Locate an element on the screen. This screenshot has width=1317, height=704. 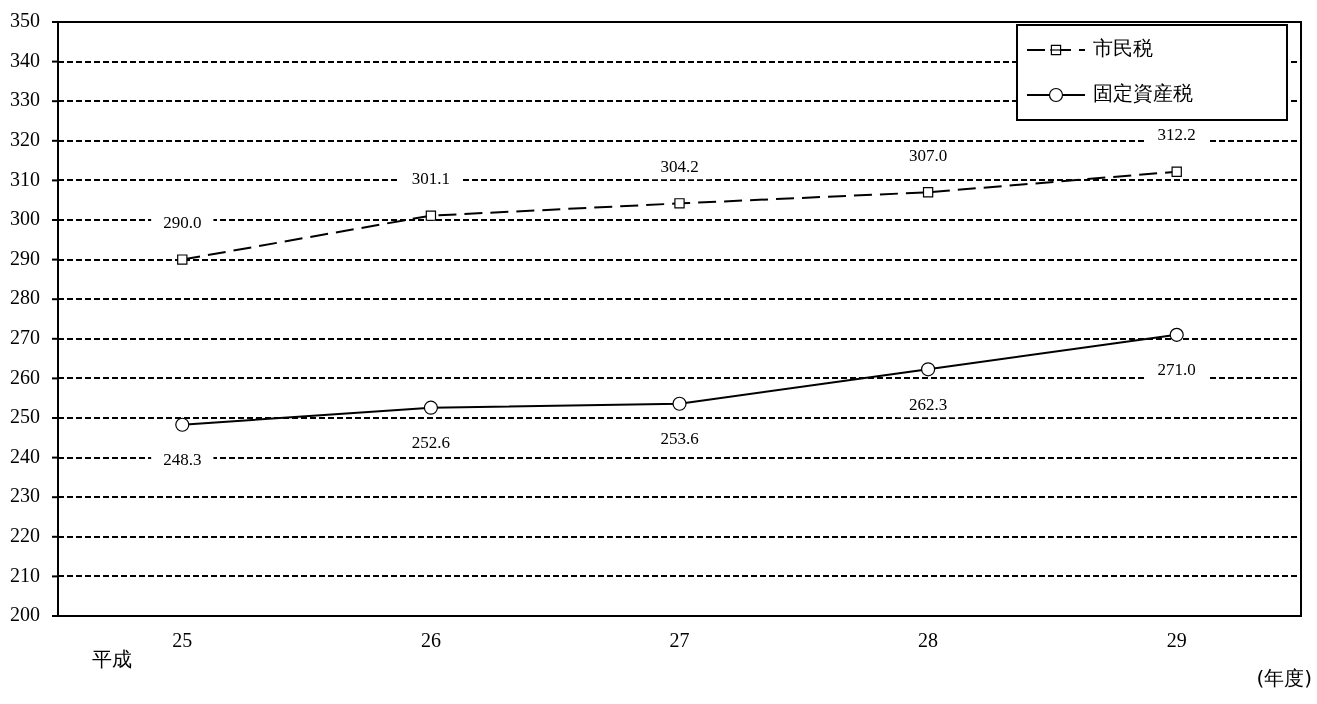
legend-label: 市民税 is located at coordinates (1123, 48).